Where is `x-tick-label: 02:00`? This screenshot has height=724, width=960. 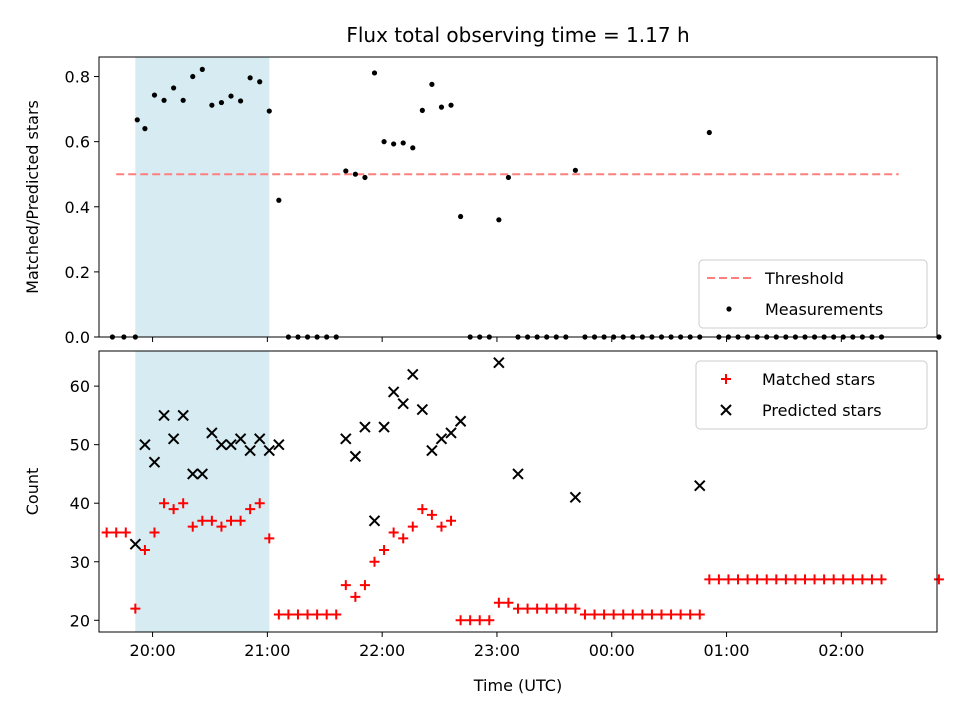
x-tick-label: 02:00 is located at coordinates (841, 650).